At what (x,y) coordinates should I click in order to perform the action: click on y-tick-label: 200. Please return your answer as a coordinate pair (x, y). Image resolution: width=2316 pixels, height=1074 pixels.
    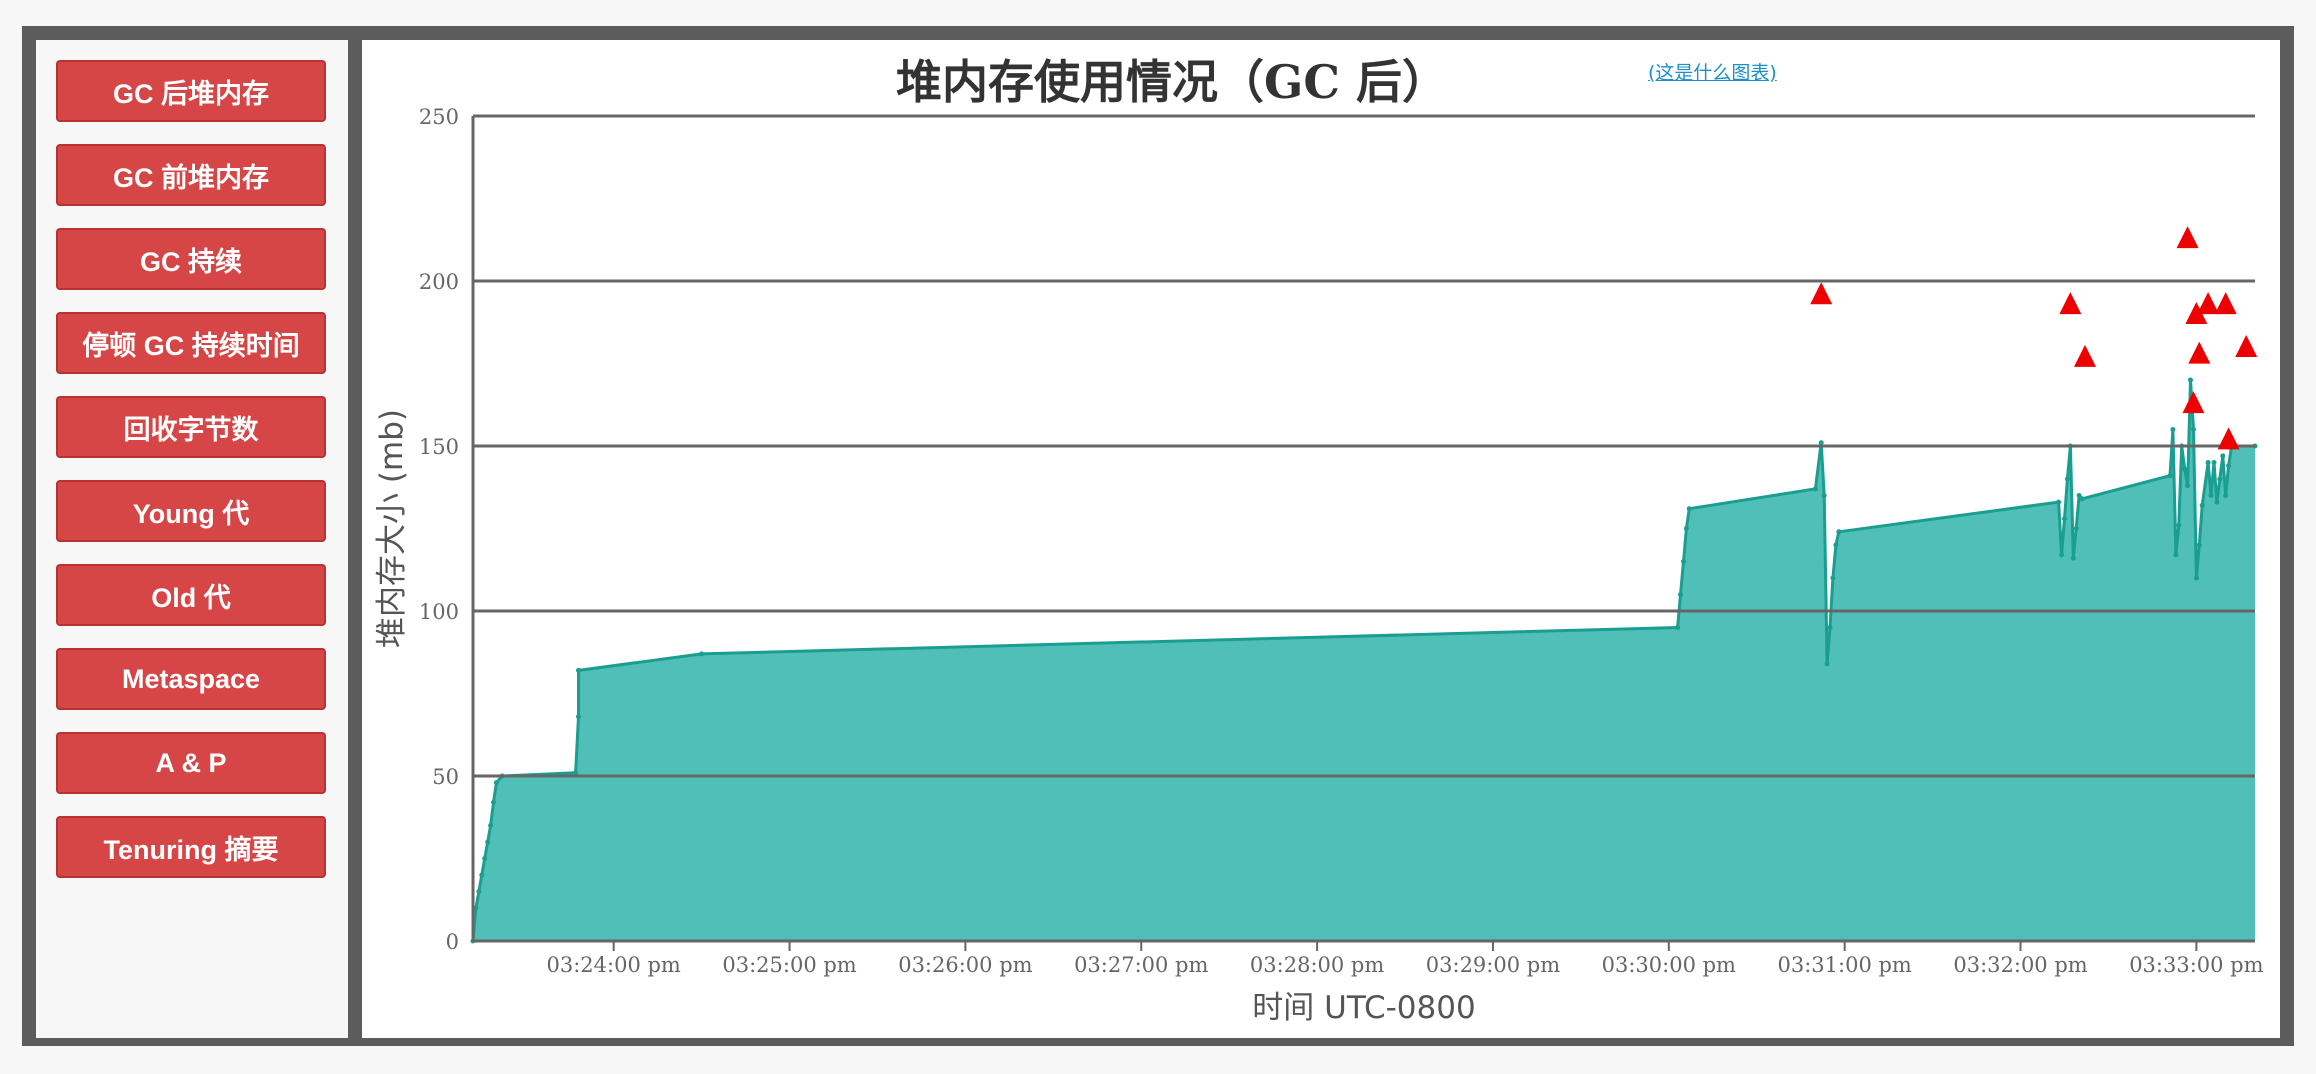
    Looking at the image, I should click on (439, 282).